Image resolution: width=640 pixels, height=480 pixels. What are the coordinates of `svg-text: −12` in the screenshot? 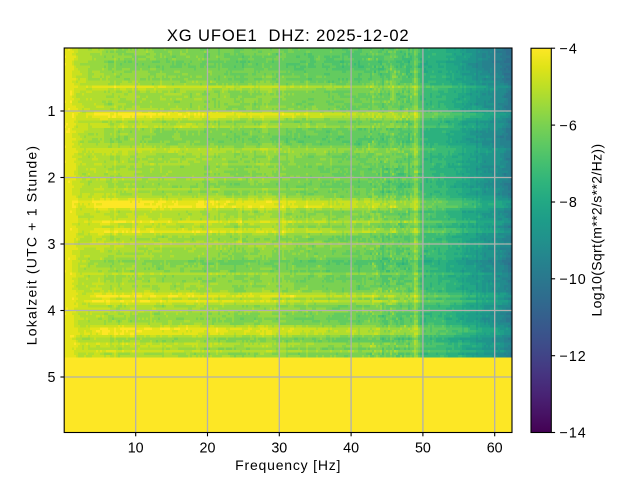 It's located at (573, 357).